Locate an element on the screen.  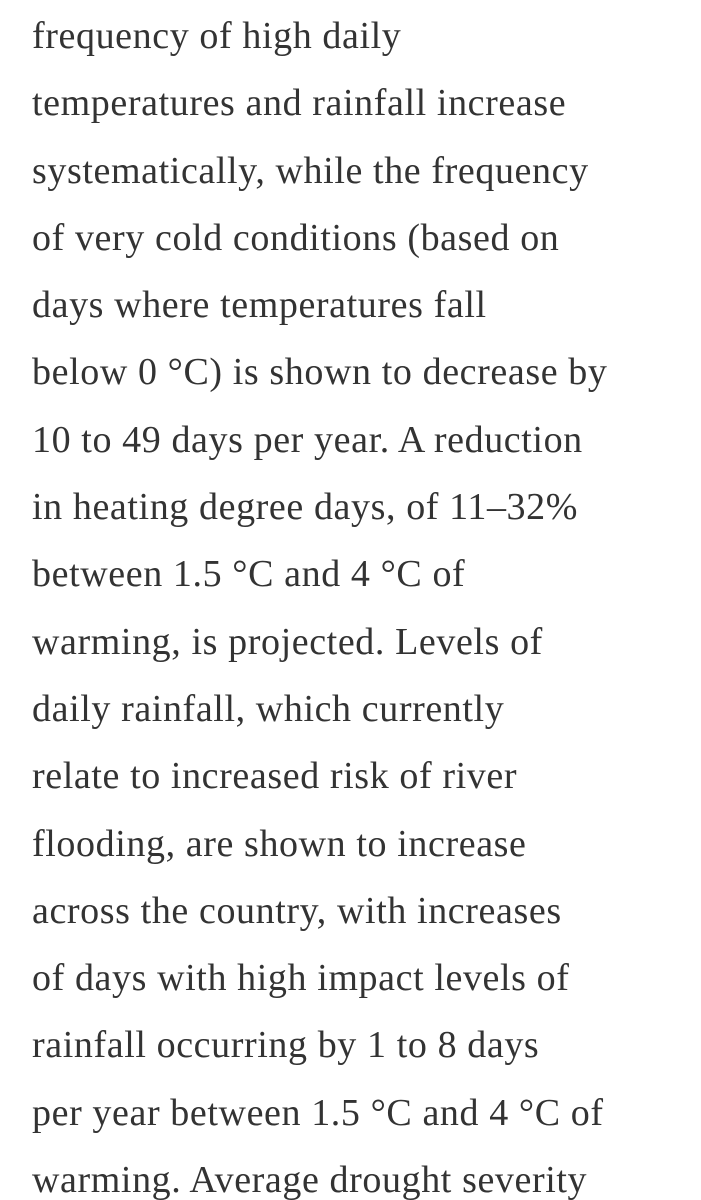
text-line: warming, is projected. Levels of is located at coordinates (287, 641).